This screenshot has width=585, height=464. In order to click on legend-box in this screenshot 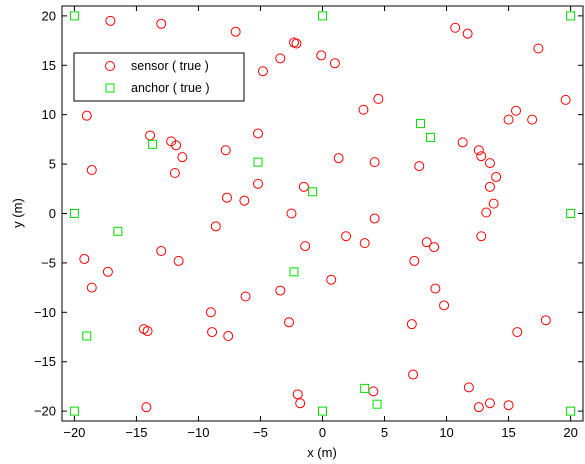, I will do `click(159, 77)`.